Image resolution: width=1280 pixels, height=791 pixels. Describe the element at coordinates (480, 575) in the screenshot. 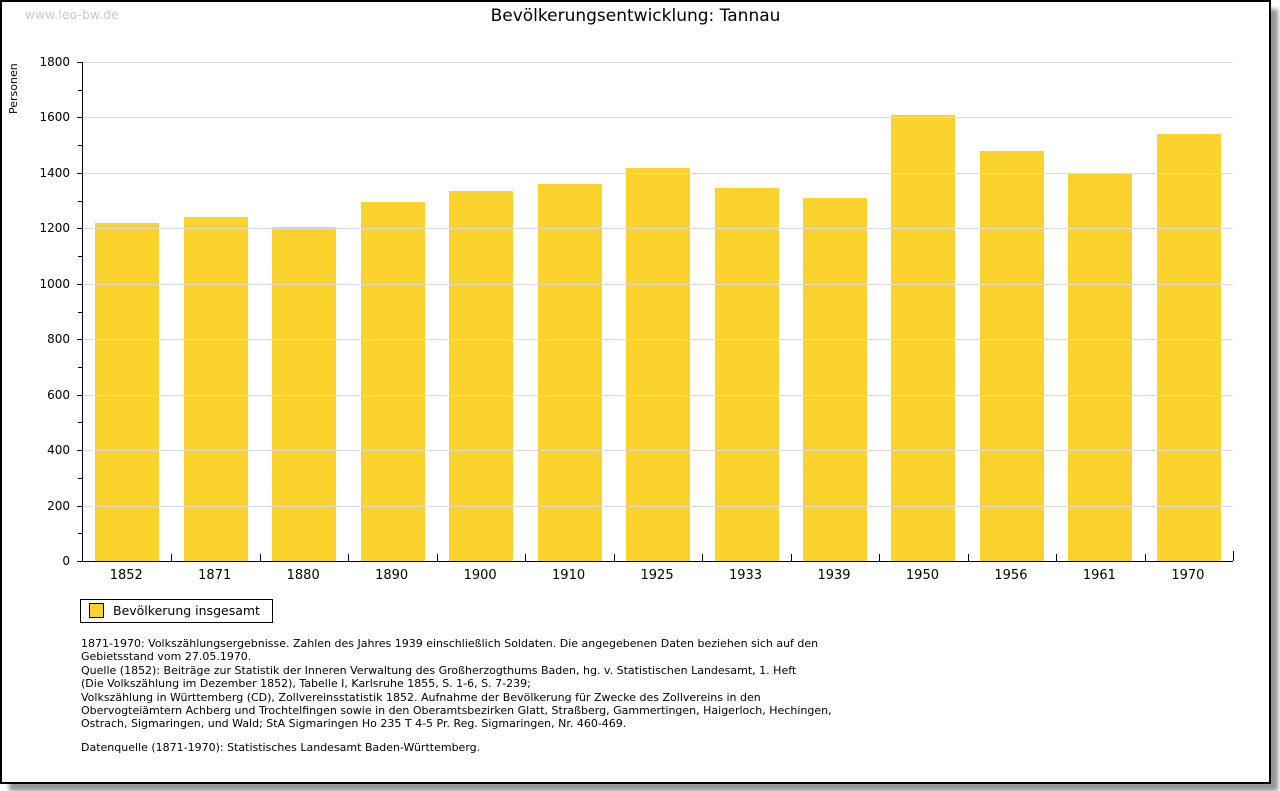

I see `x-tick-label-1900: 1900` at that location.